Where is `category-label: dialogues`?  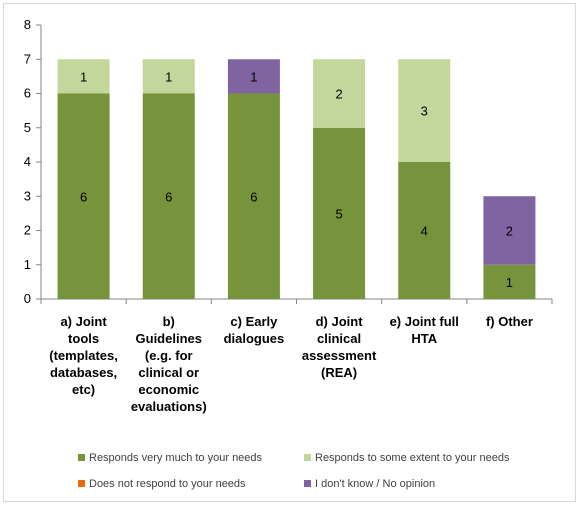 category-label: dialogues is located at coordinates (254, 338).